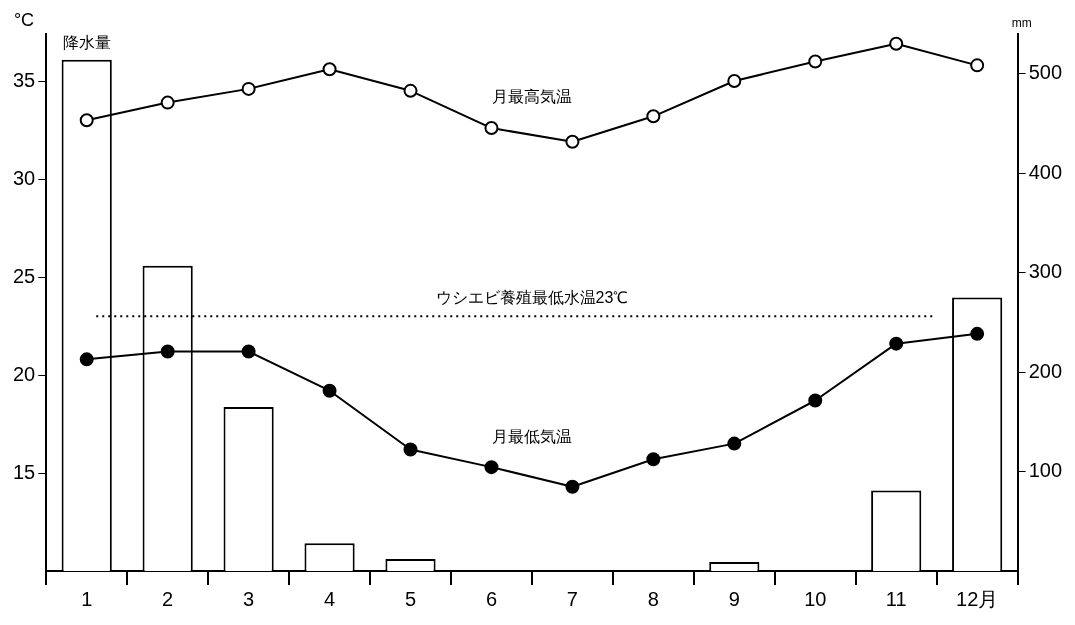 This screenshot has height=625, width=1075. Describe the element at coordinates (168, 598) in the screenshot. I see `x-tick-label: 2` at that location.